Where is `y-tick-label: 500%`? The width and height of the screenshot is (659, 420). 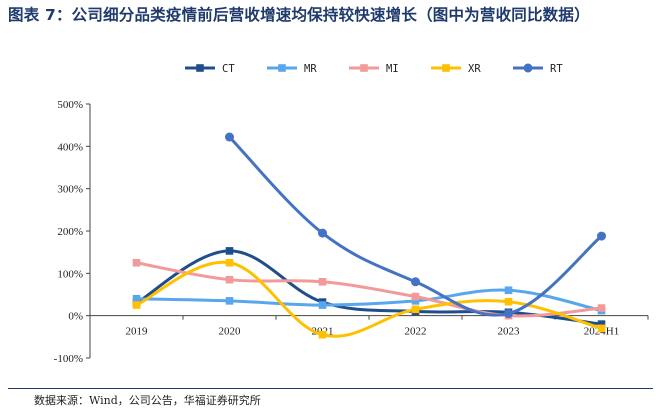 y-tick-label: 500% is located at coordinates (70, 105).